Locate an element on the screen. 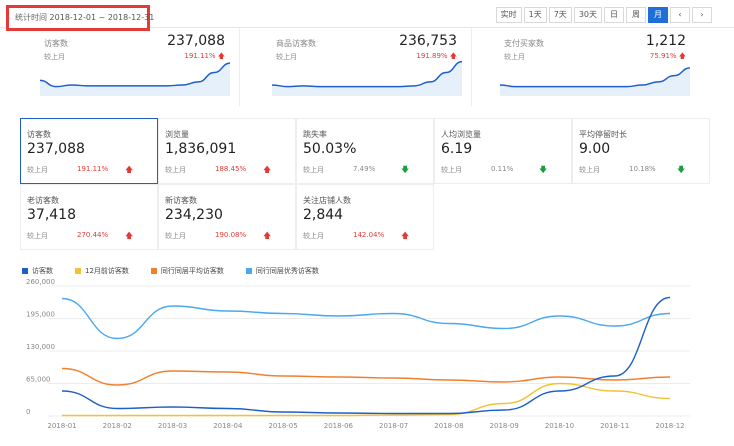 This screenshot has height=446, width=734. range-button-2: 7天 is located at coordinates (560, 15).